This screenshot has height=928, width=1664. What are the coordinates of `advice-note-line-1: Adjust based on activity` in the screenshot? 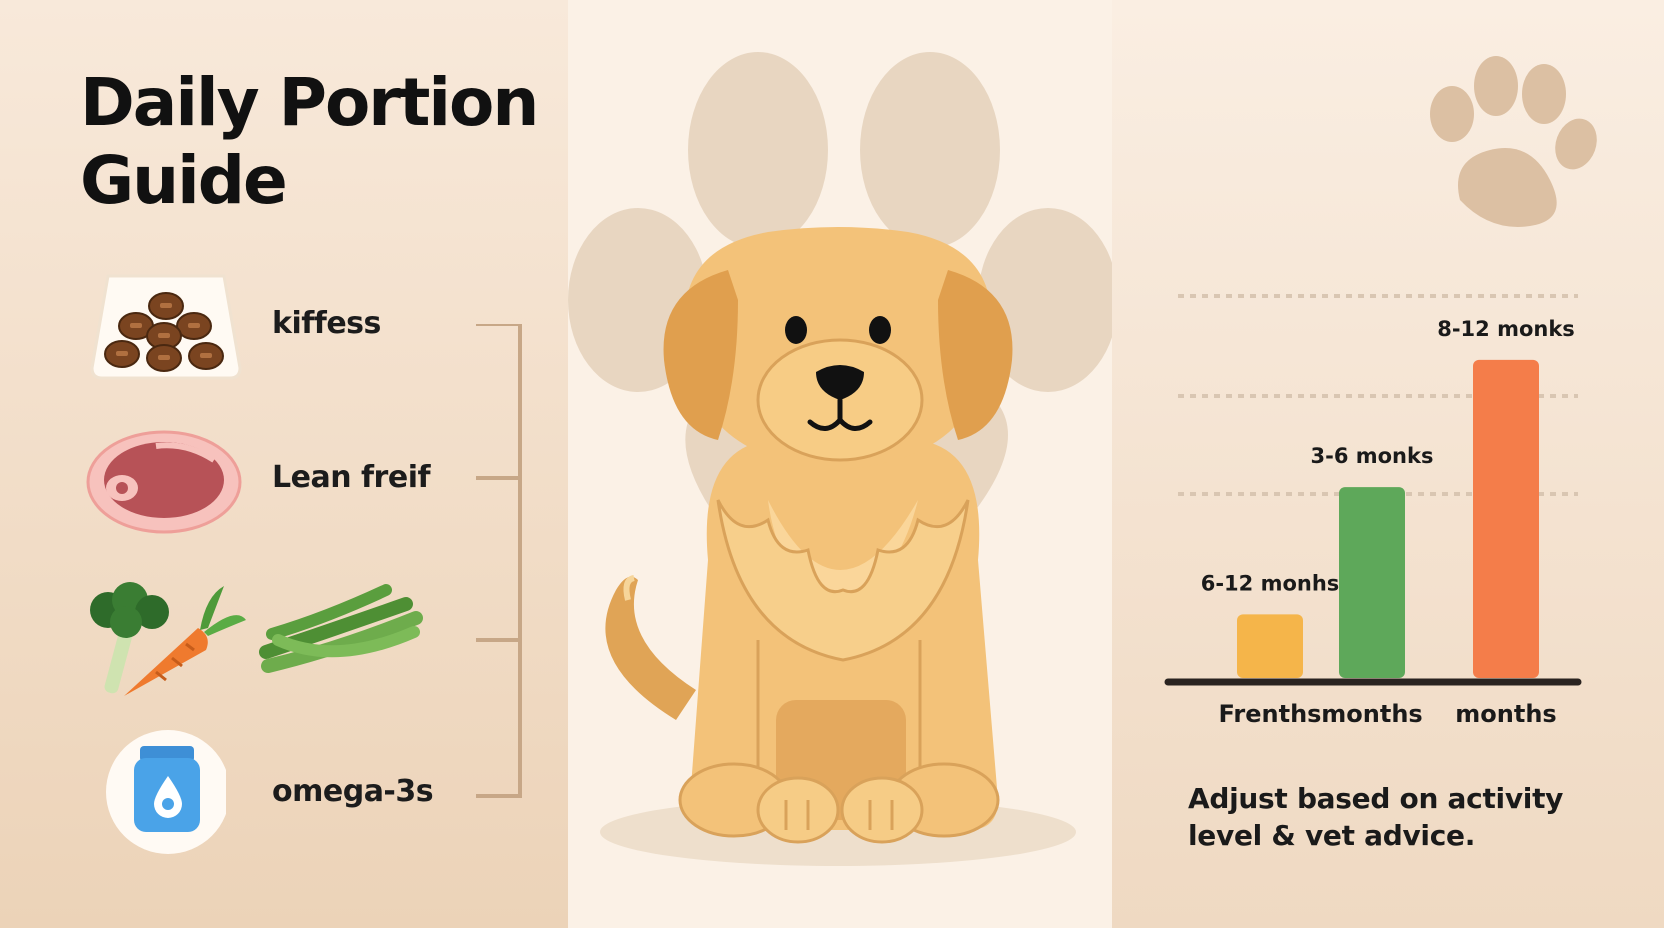 It's located at (1376, 798).